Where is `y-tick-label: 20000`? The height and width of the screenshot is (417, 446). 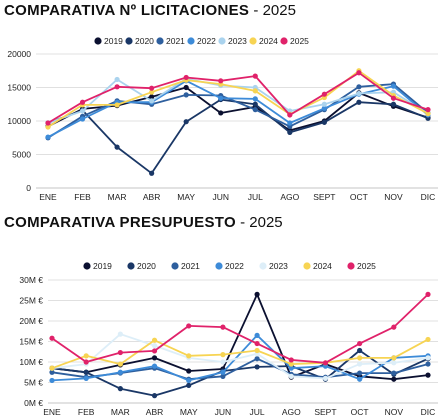
y-tick-label: 20000 is located at coordinates (19, 54).